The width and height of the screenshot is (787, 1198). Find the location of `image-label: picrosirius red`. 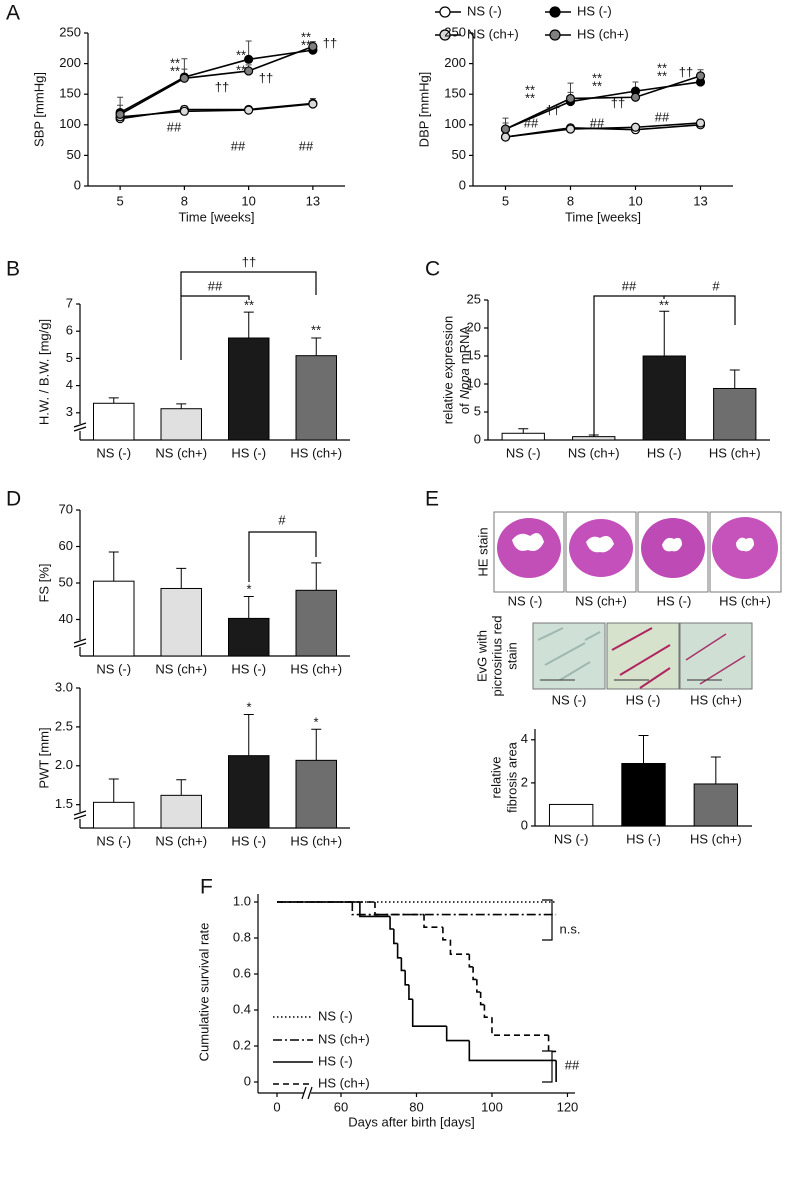

image-label: picrosirius red is located at coordinates (496, 656).